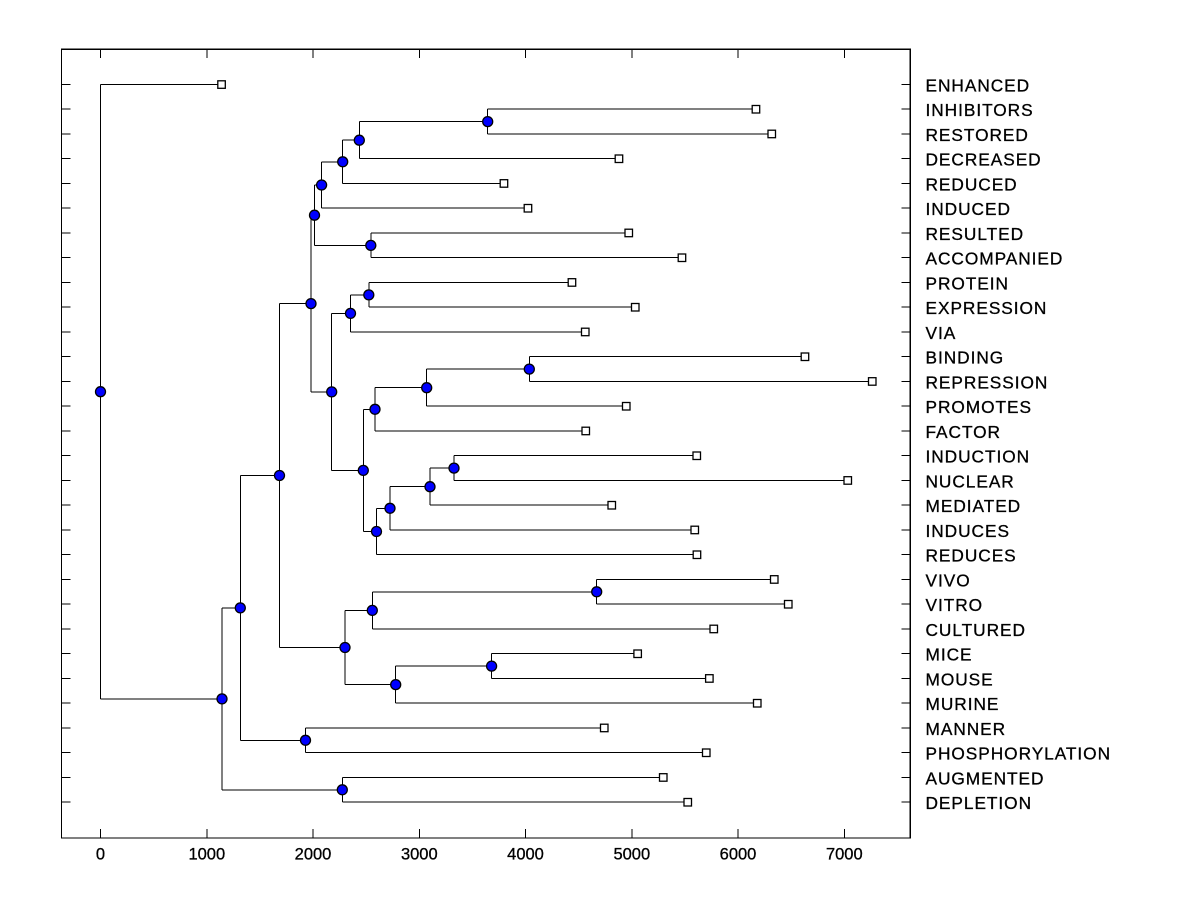  What do you see at coordinates (980, 110) in the screenshot?
I see `svg-text: INHIBITORS` at bounding box center [980, 110].